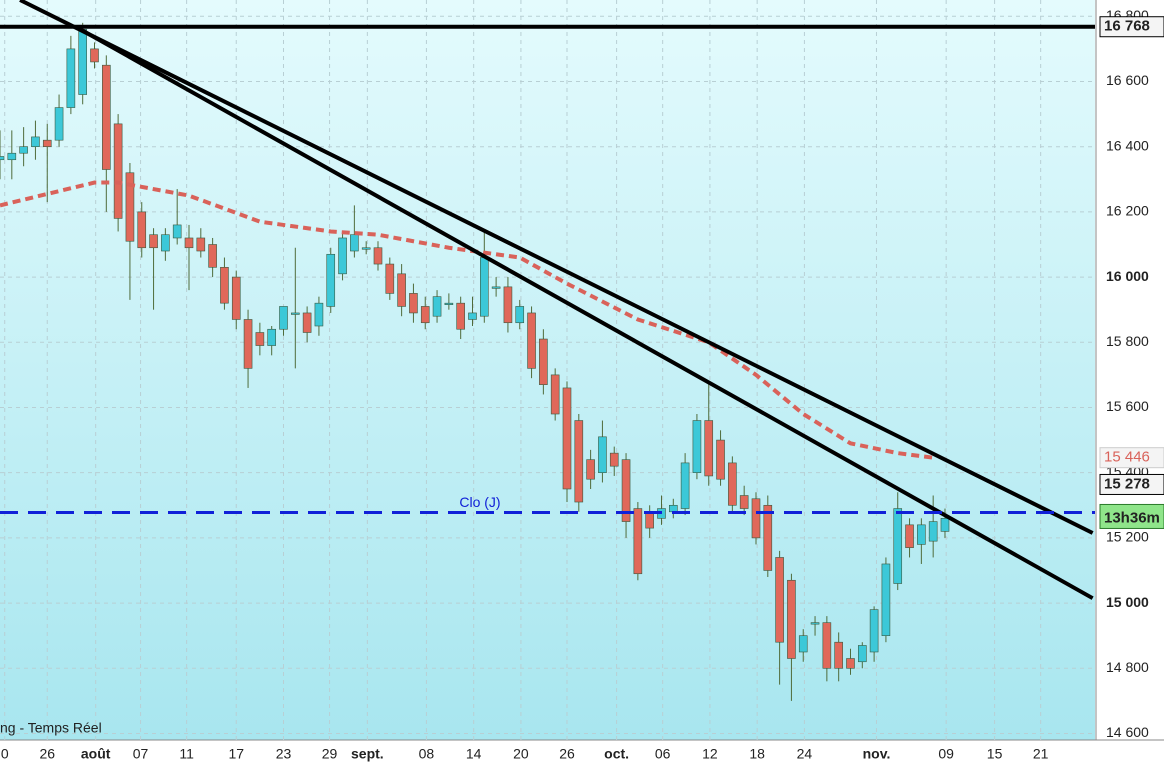 The image size is (1164, 766). I want to click on x-tick-label: 23, so click(284, 754).